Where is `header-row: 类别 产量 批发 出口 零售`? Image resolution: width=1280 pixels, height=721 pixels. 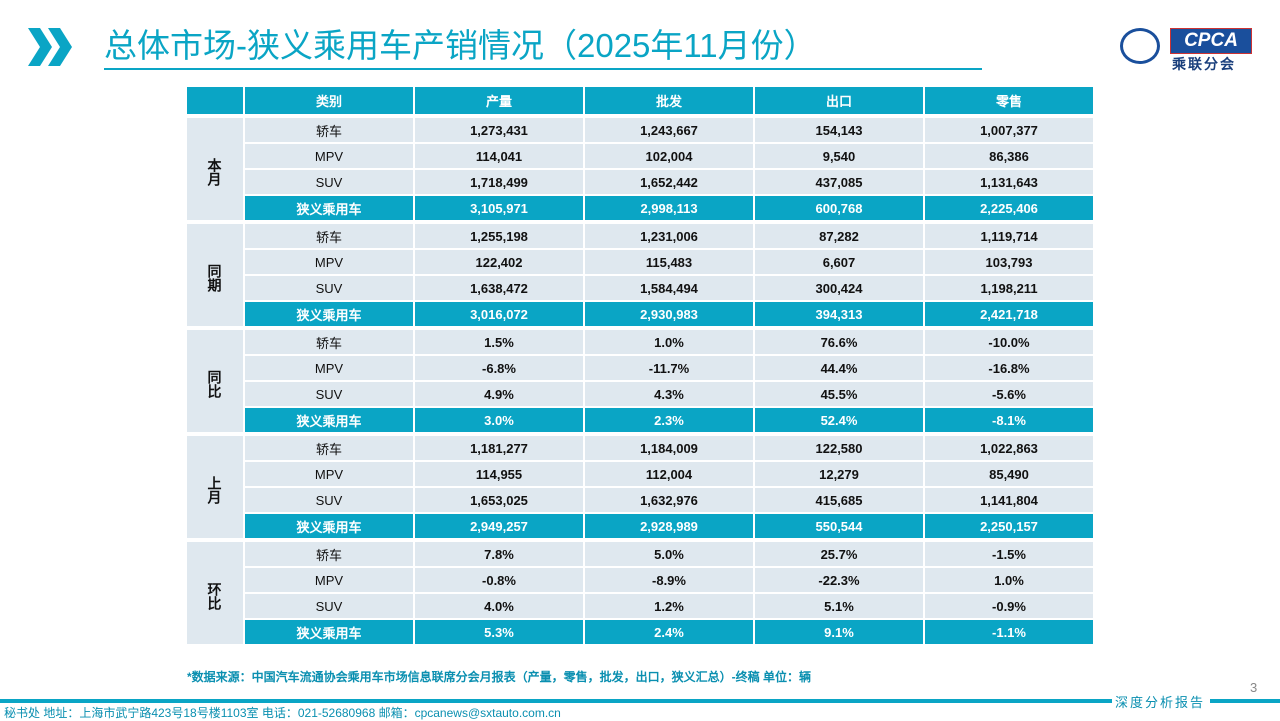 header-row: 类别 产量 批发 出口 零售 is located at coordinates (641, 102).